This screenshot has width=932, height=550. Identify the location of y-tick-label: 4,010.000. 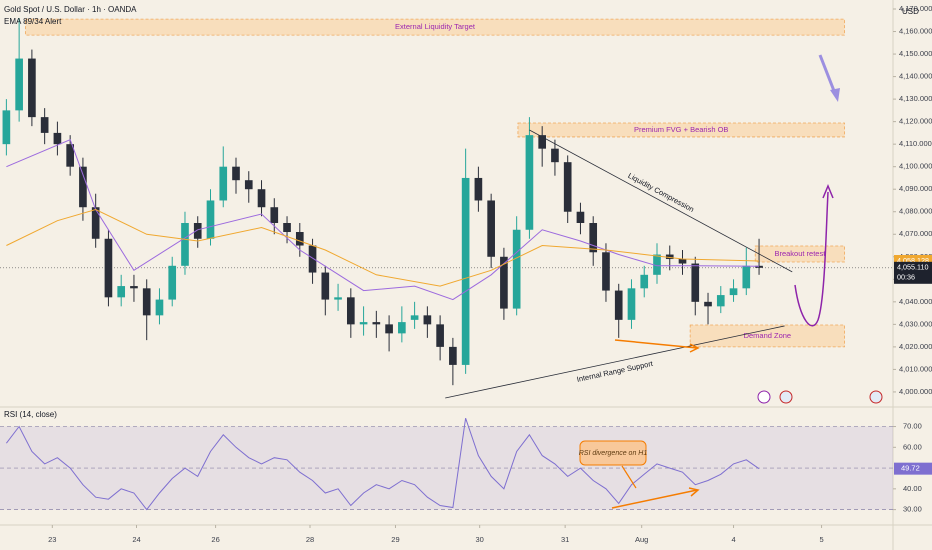
(915, 368).